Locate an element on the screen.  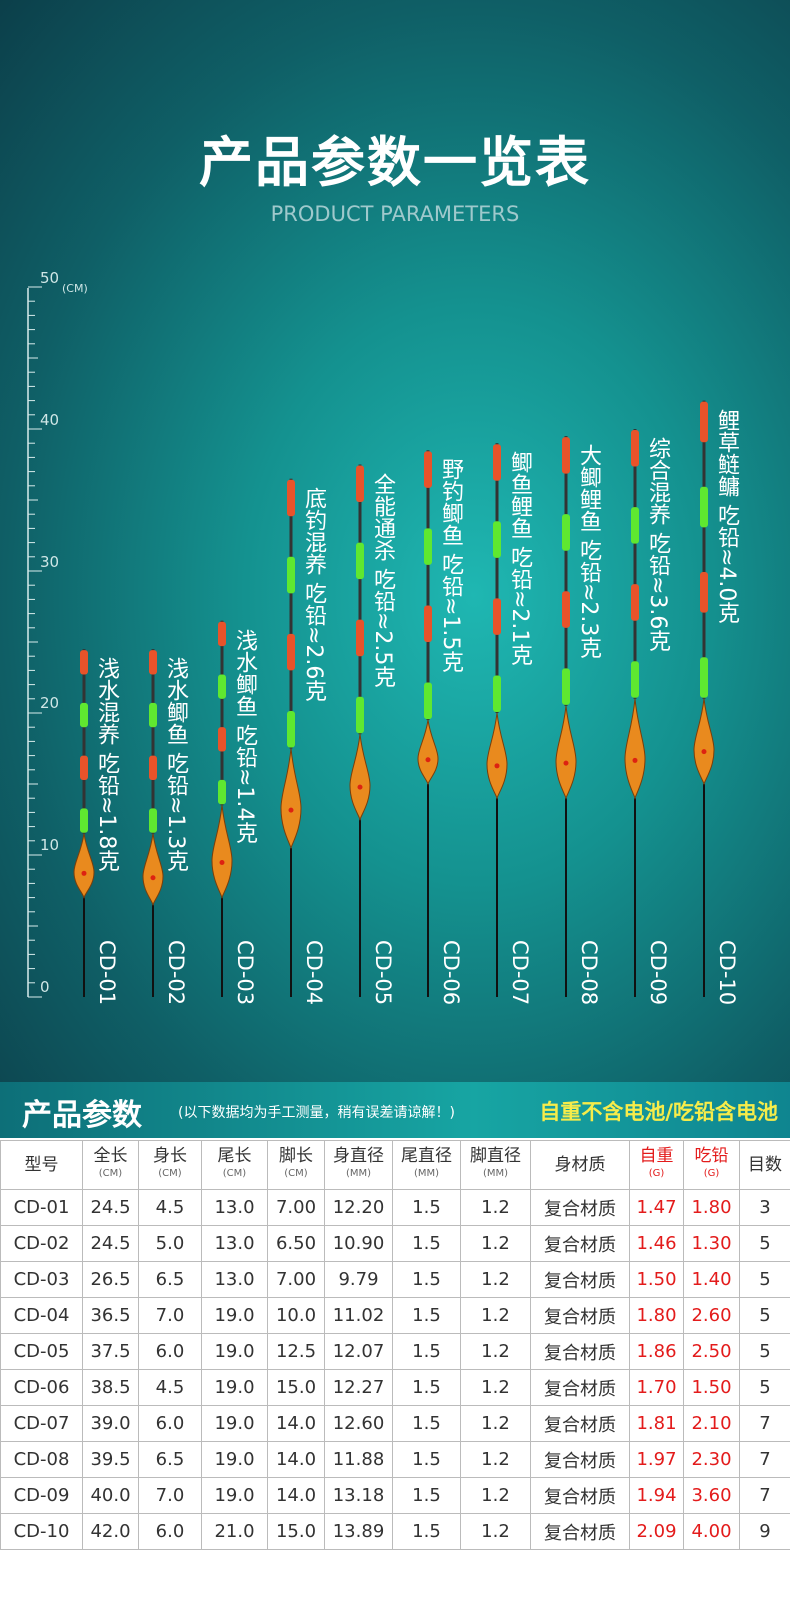
column-name: 身长 is located at coordinates (170, 1156).